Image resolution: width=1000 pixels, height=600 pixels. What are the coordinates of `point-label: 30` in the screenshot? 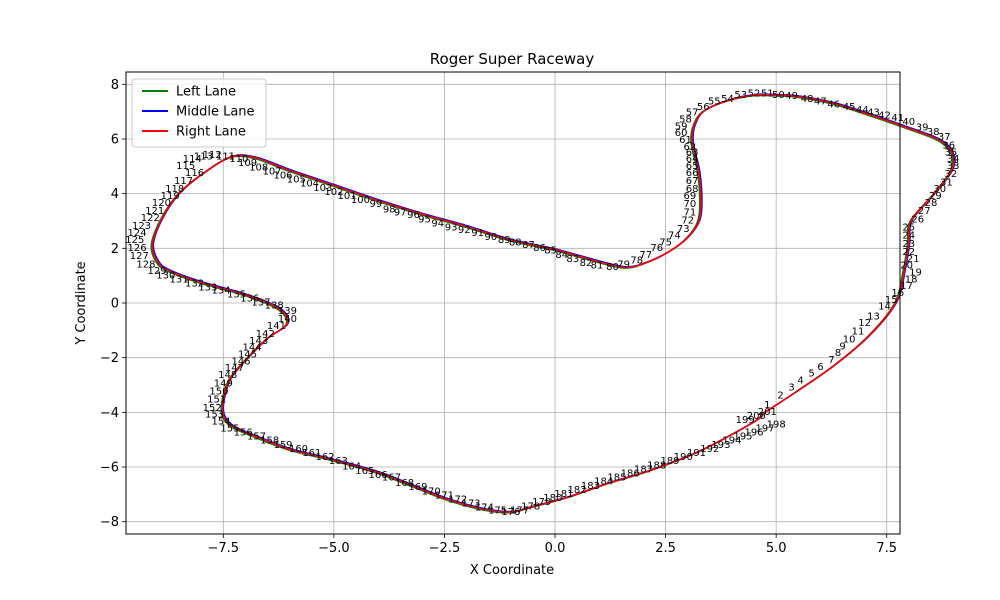 It's located at (939, 189).